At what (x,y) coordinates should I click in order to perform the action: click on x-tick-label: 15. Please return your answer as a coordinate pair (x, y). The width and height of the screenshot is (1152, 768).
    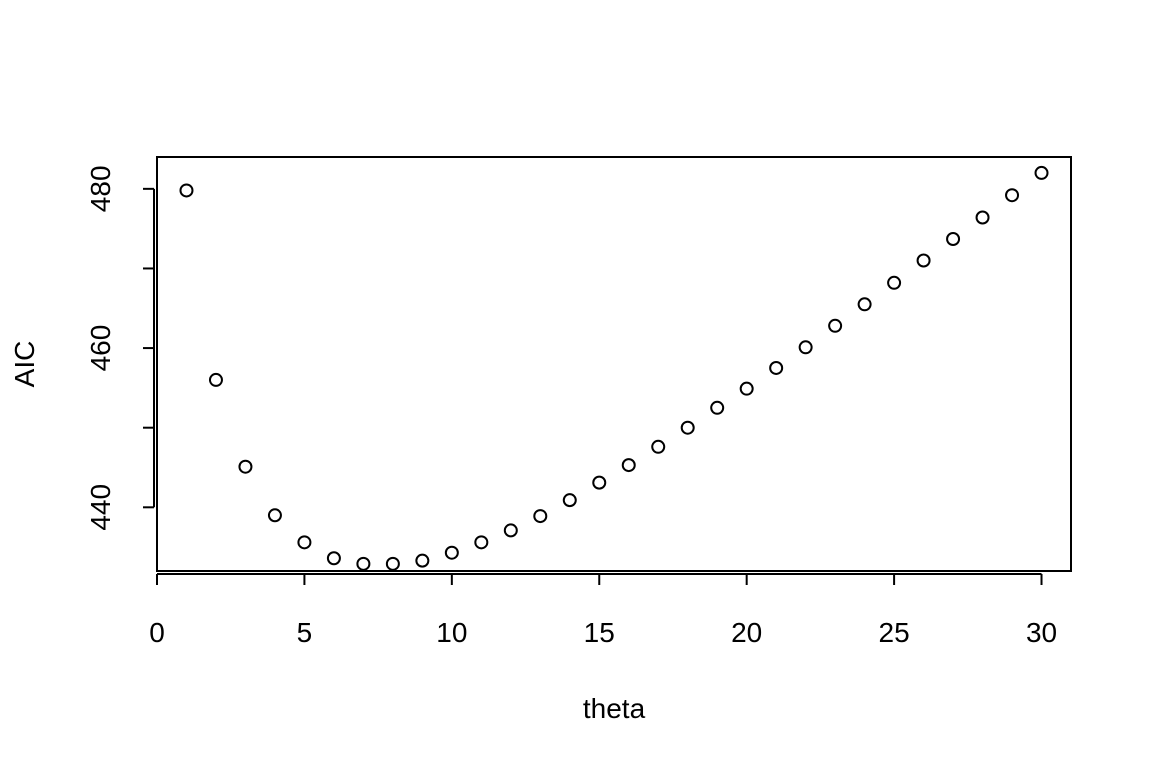
    Looking at the image, I should click on (599, 632).